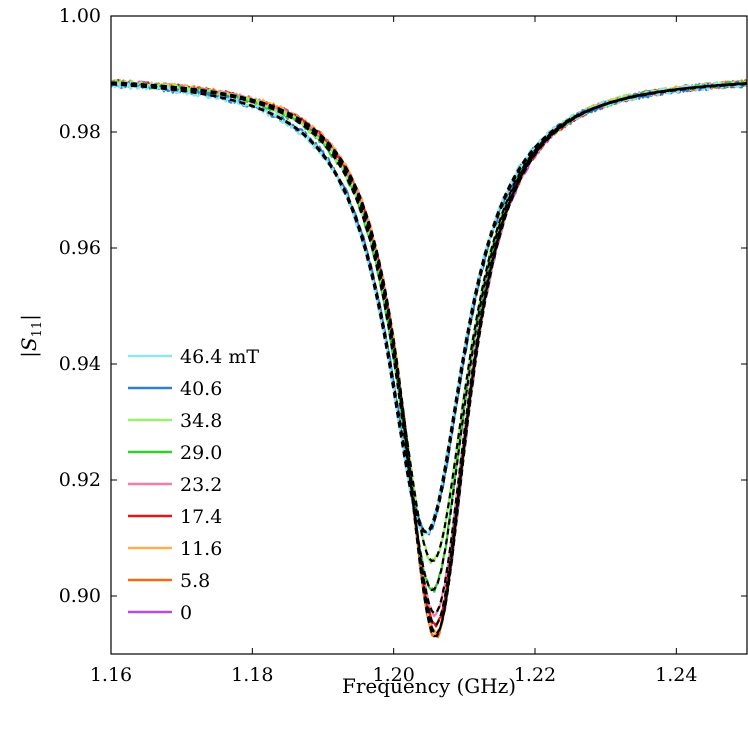 Image resolution: width=748 pixels, height=735 pixels. Describe the element at coordinates (111, 675) in the screenshot. I see `x-tick-label: 1.16` at that location.